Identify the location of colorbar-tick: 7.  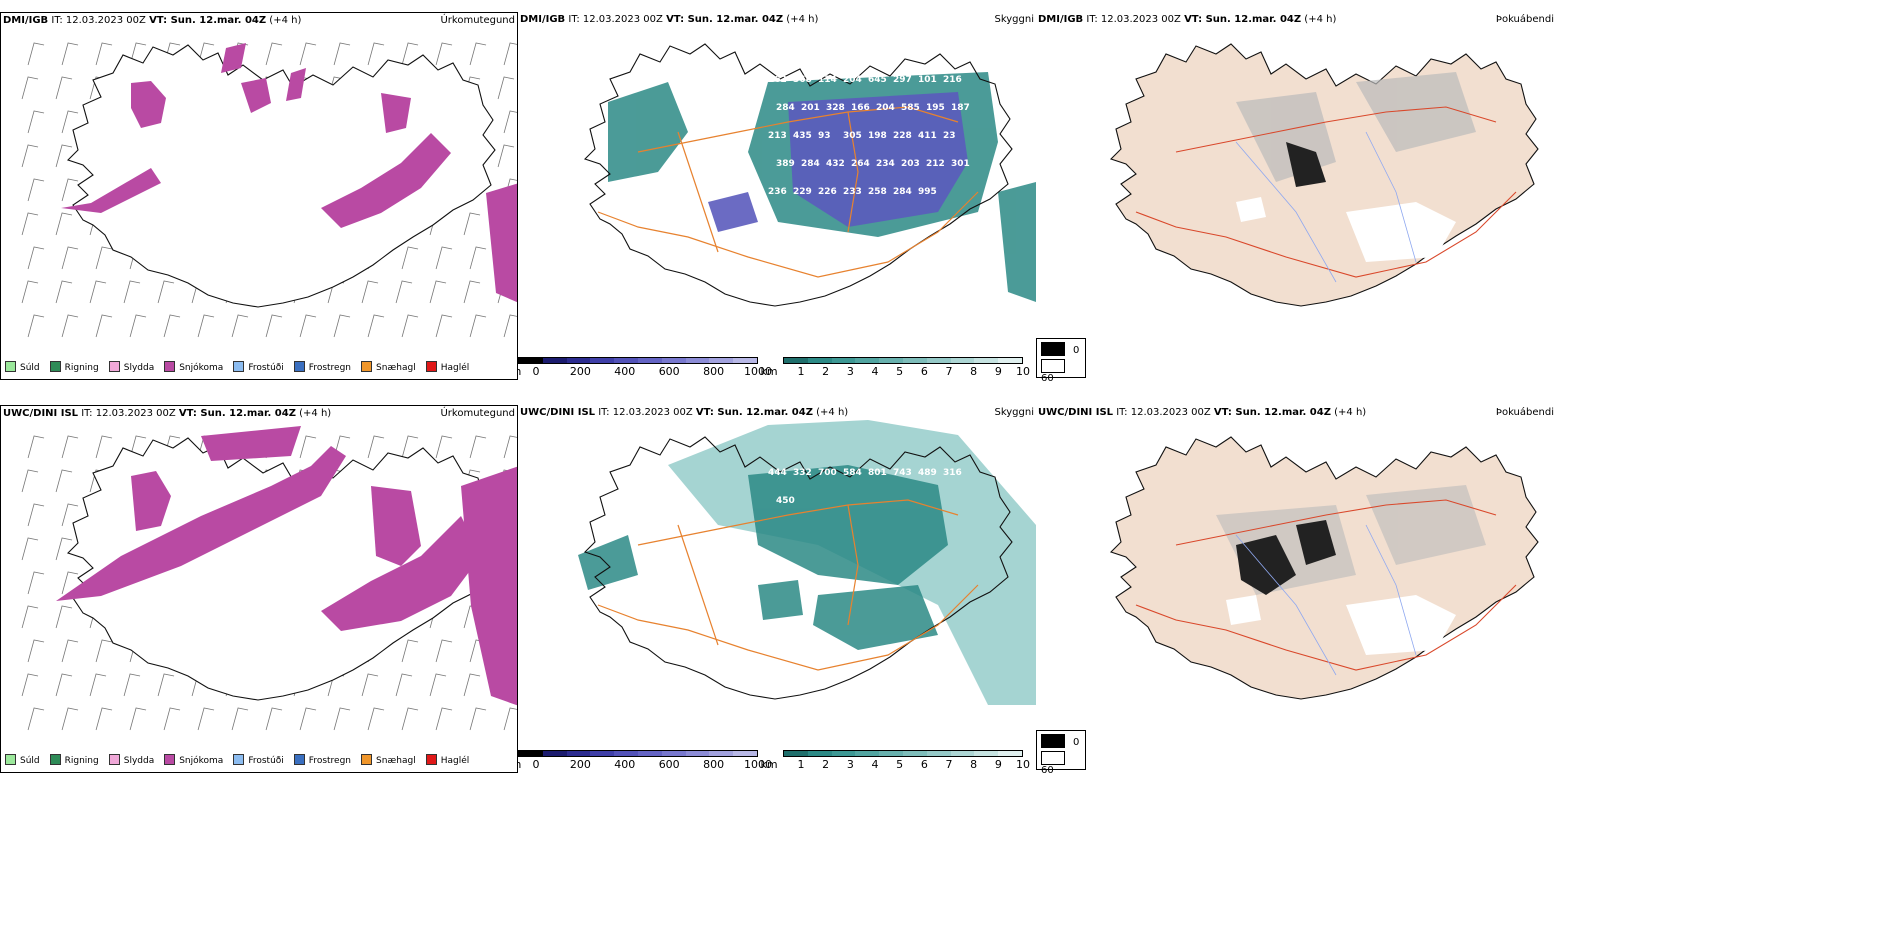
(949, 764).